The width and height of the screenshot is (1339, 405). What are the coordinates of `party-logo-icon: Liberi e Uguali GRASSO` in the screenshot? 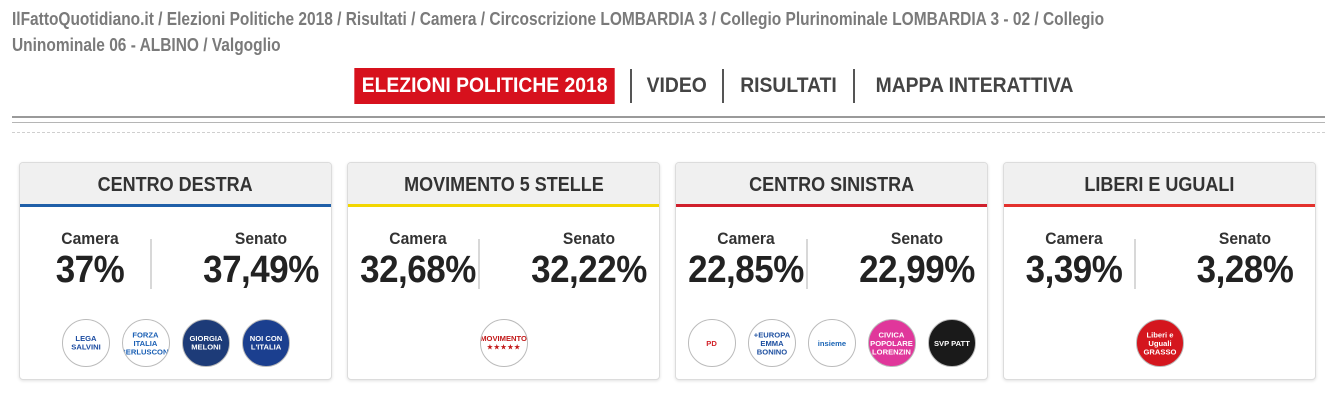 It's located at (1159, 343).